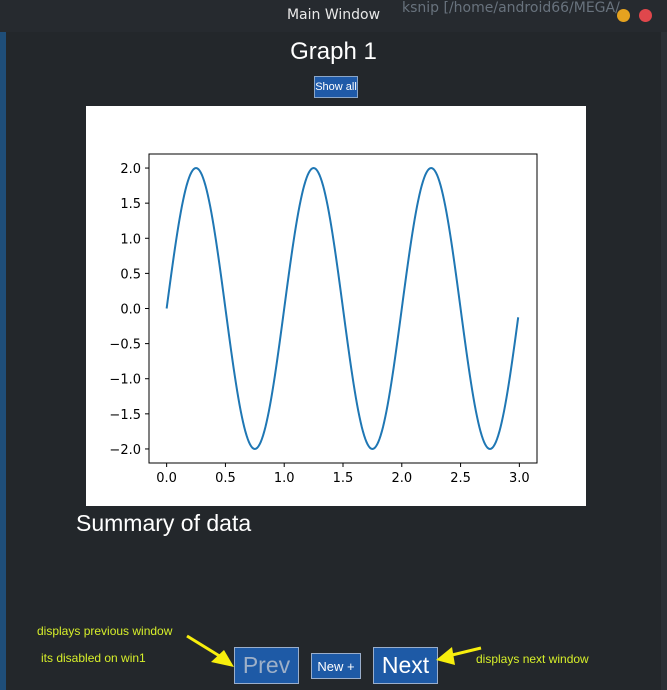  I want to click on y-tick-label: 1.0, so click(130, 239).